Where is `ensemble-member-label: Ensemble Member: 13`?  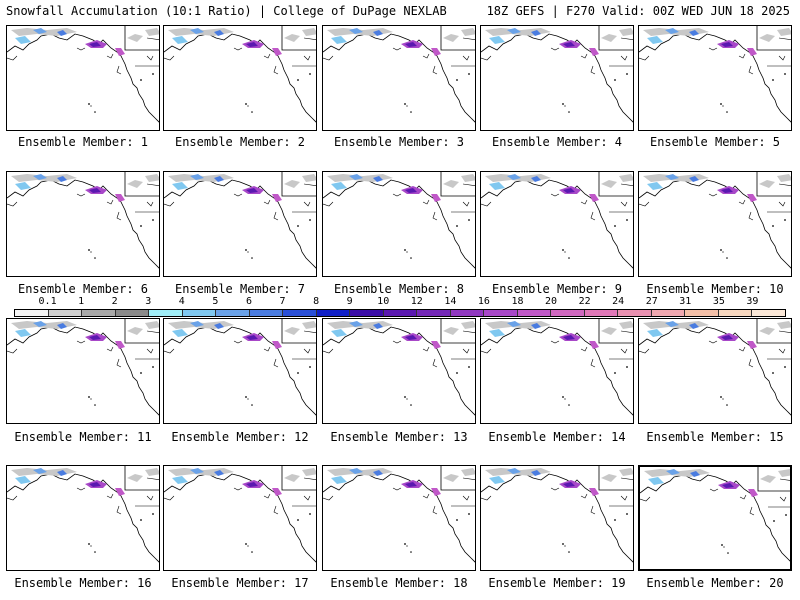
ensemble-member-label: Ensemble Member: 13 is located at coordinates (399, 437).